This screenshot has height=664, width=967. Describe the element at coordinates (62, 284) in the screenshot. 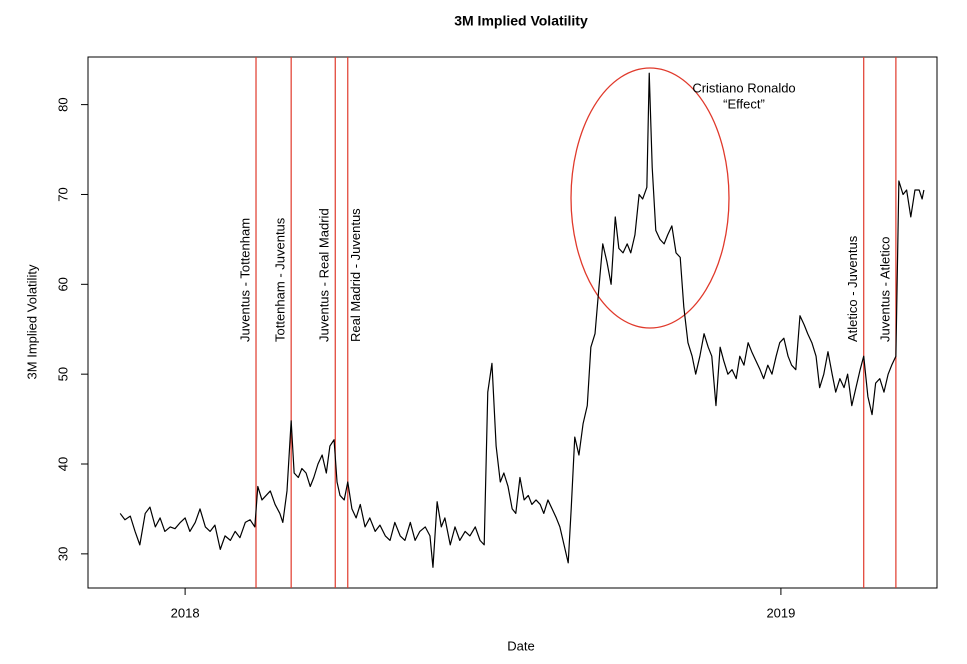

I see `y-tick-label: 60` at that location.